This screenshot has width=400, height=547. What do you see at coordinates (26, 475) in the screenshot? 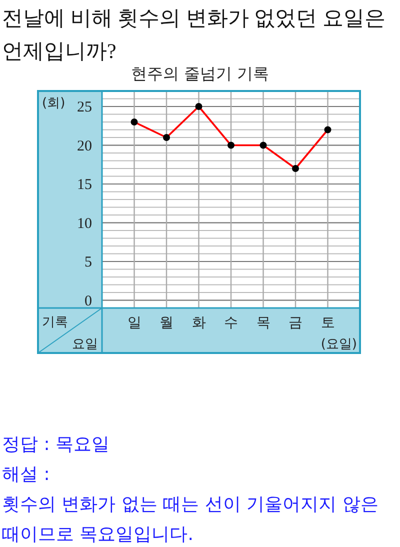
I see `text: 해설 :` at bounding box center [26, 475].